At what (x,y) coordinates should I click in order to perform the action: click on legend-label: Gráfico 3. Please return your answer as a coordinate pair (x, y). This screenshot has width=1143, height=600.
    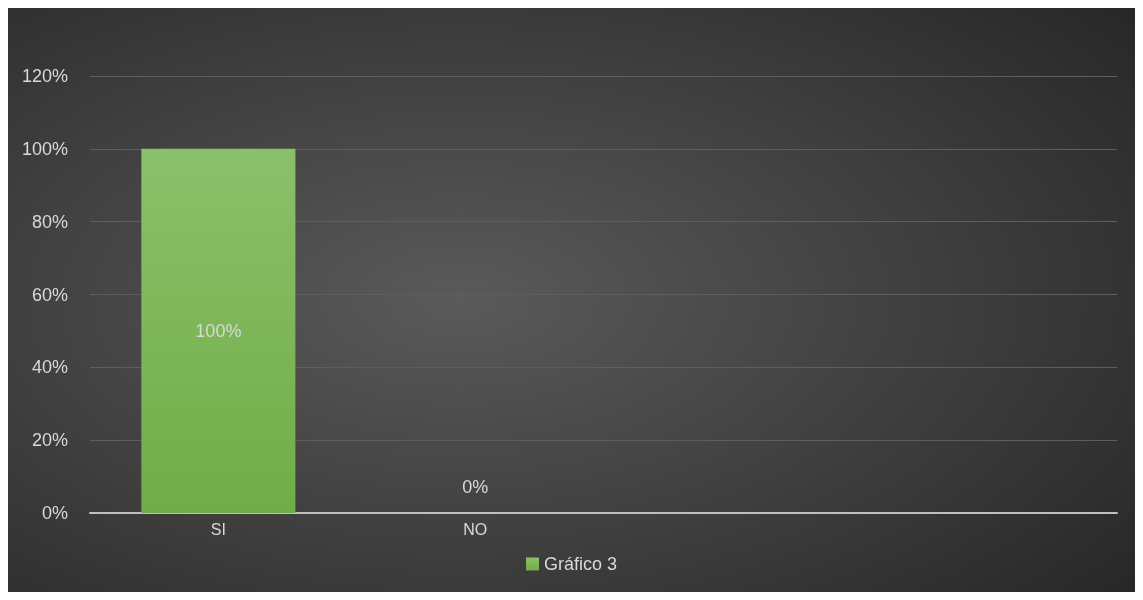
    Looking at the image, I should click on (580, 564).